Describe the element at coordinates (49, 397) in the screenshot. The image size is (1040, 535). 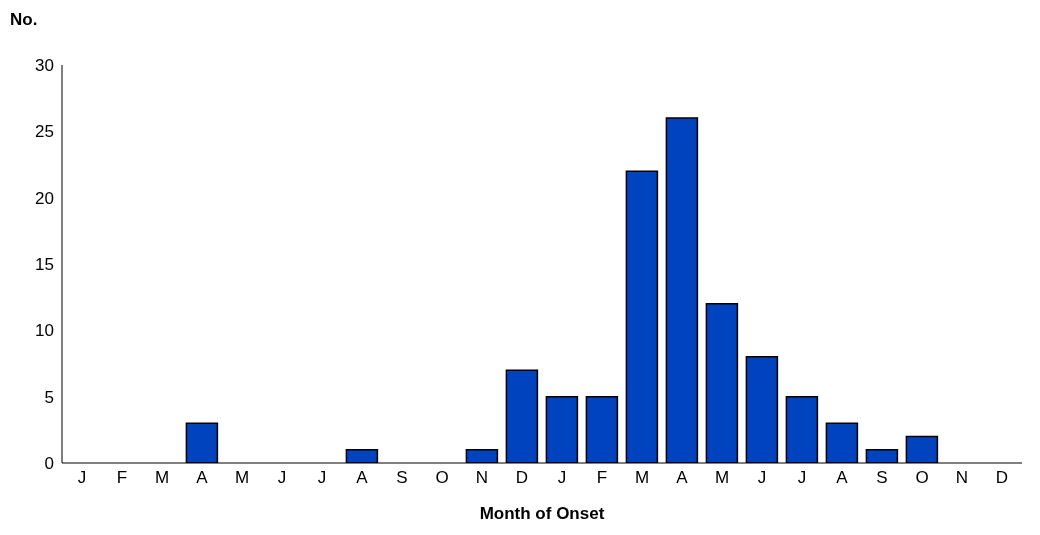
I see `y-tick-label: 5` at that location.